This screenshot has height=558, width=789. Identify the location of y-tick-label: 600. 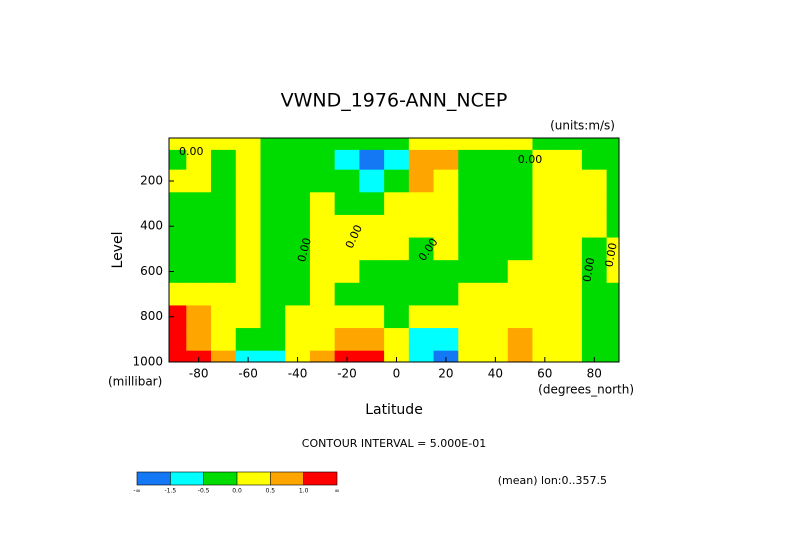
(151, 271).